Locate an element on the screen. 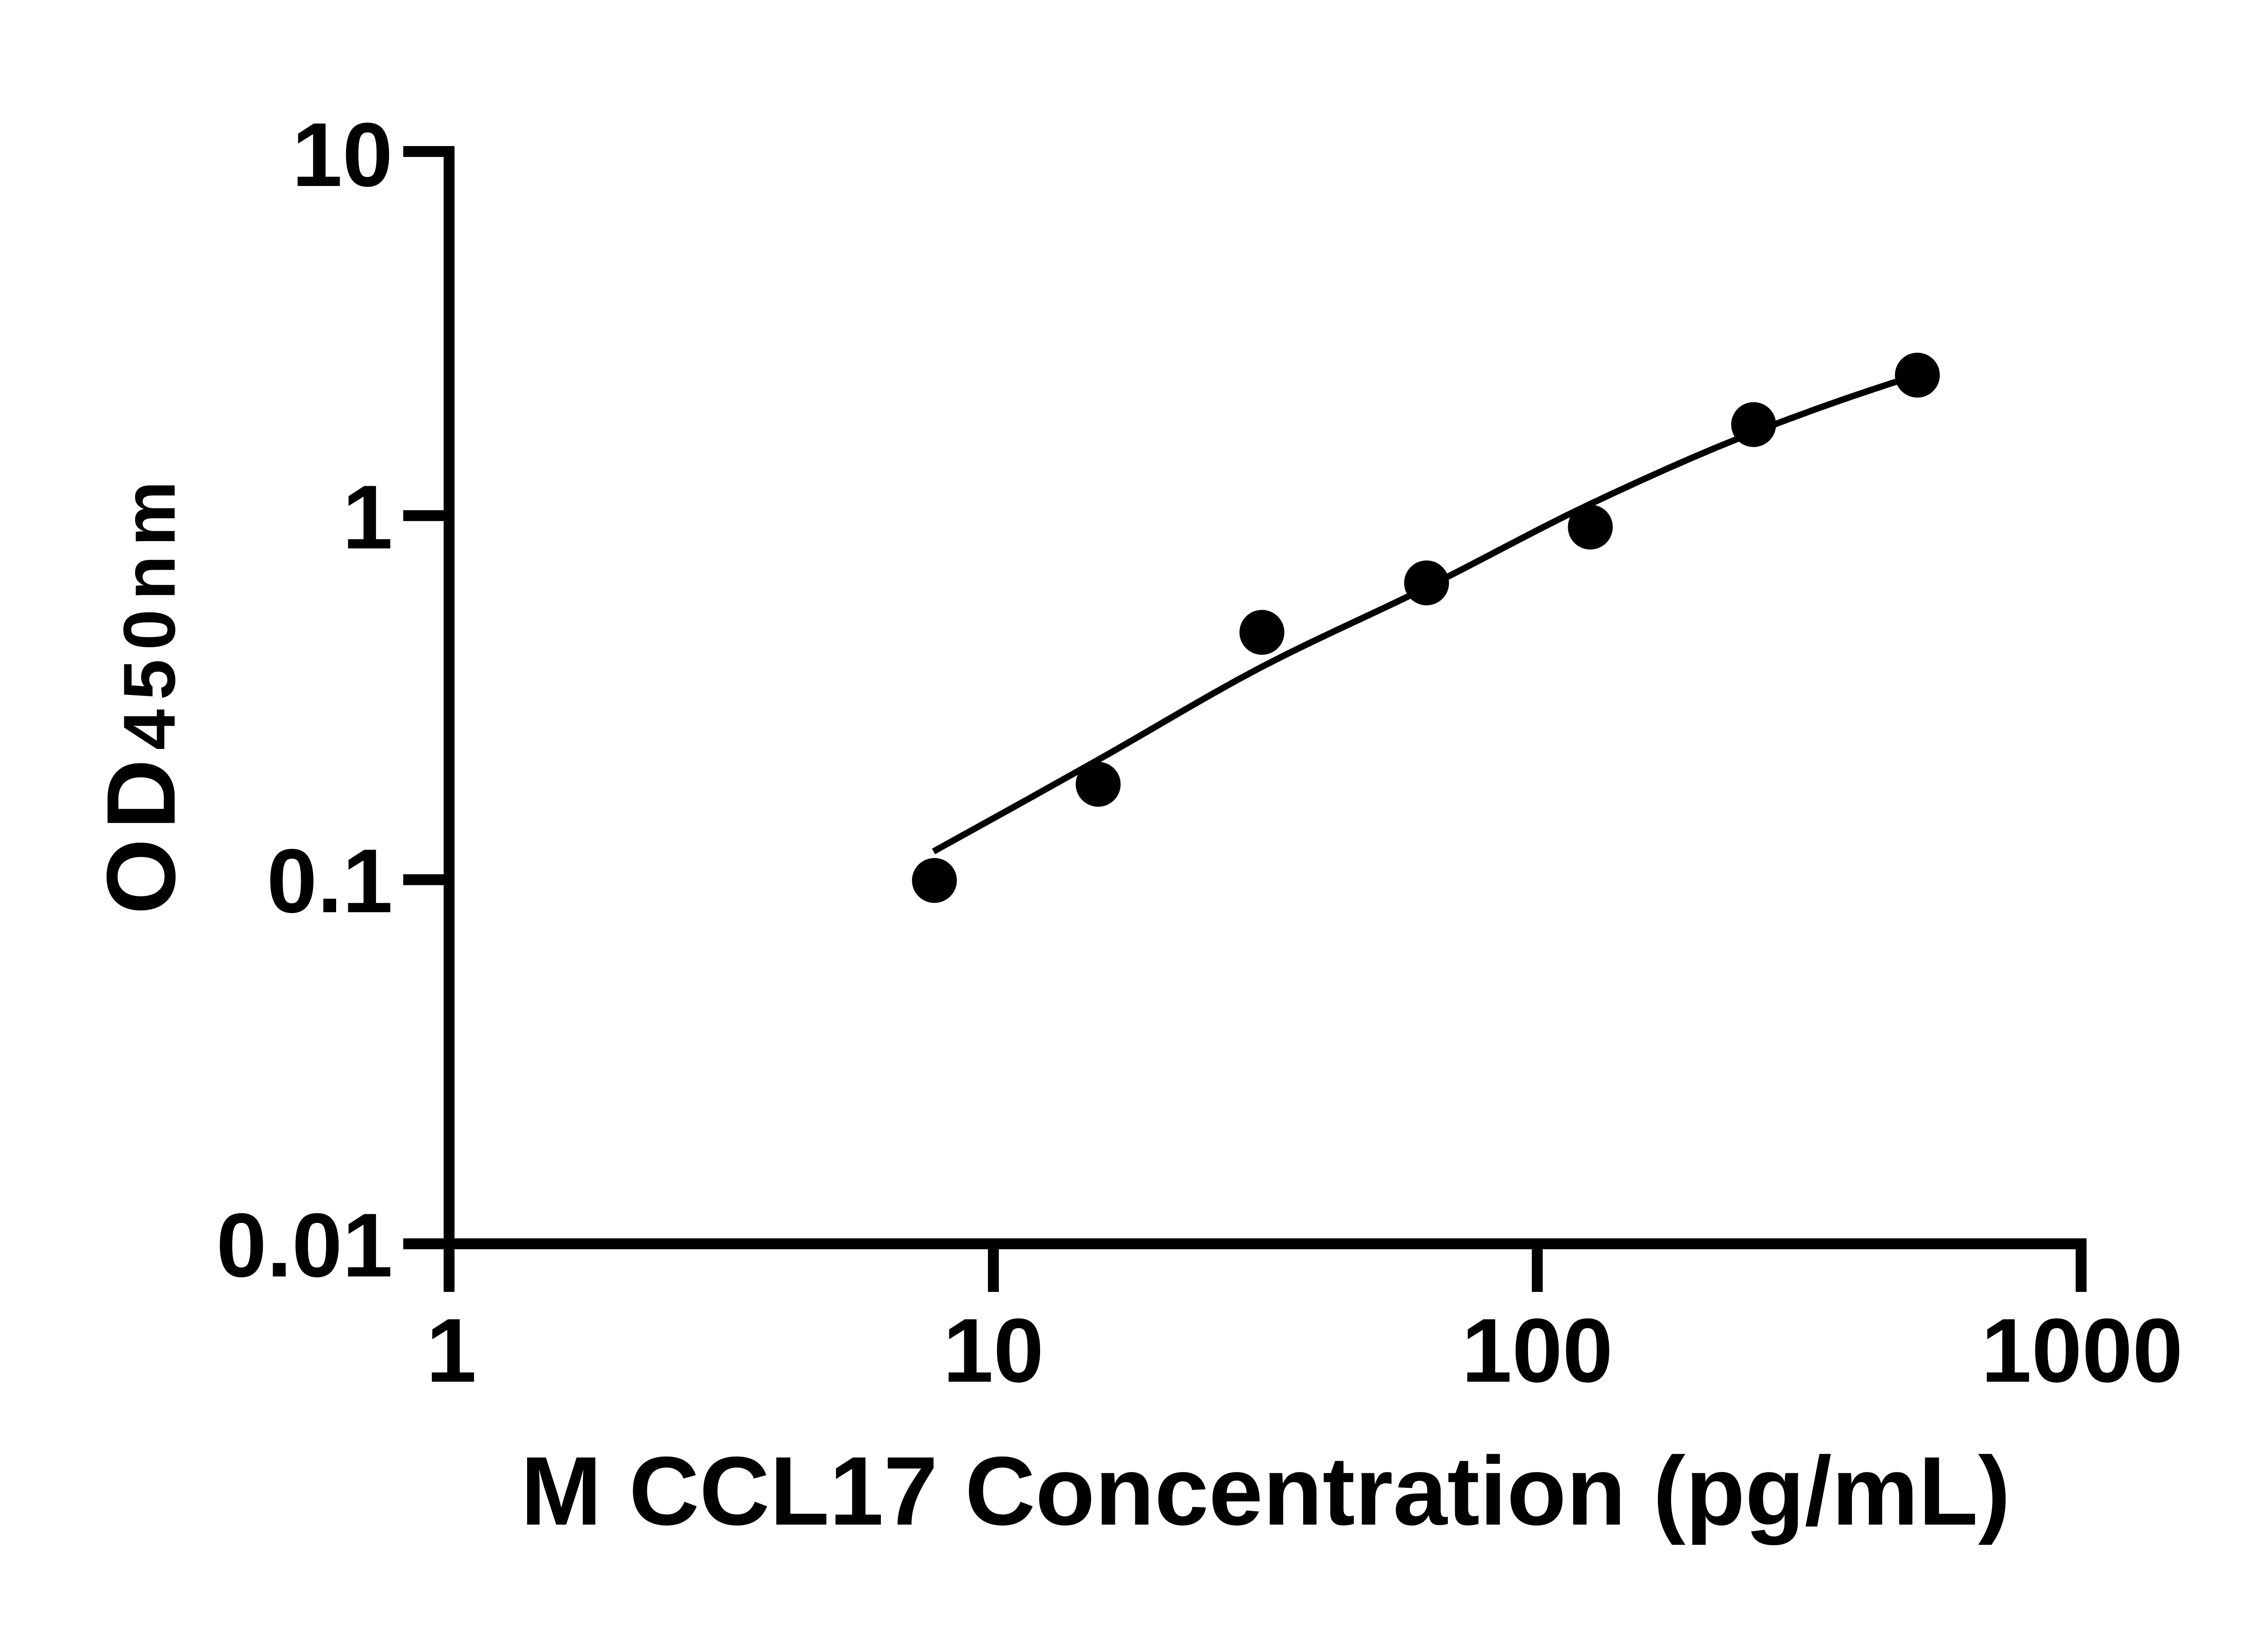 The image size is (2268, 1633). svg-text: M CCL17 Concentration (pg/mL) is located at coordinates (1266, 1490).